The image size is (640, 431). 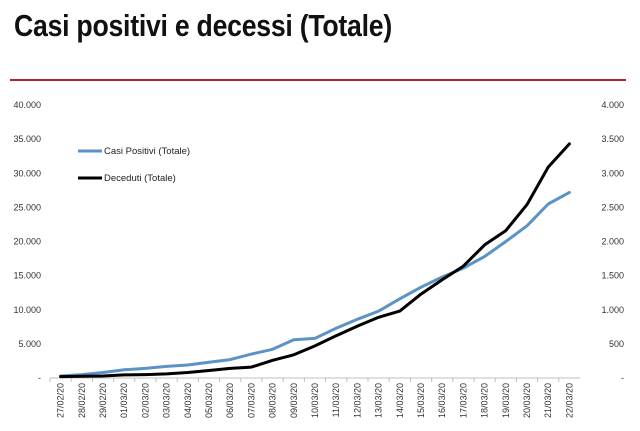 What do you see at coordinates (61, 400) in the screenshot?
I see `x-tick-label: 27/02/20` at bounding box center [61, 400].